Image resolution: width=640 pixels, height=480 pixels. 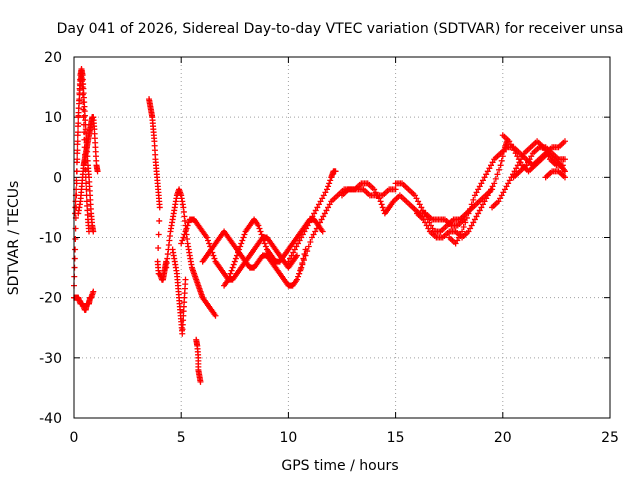 What do you see at coordinates (503, 438) in the screenshot?
I see `x-tick-label: 20` at bounding box center [503, 438].